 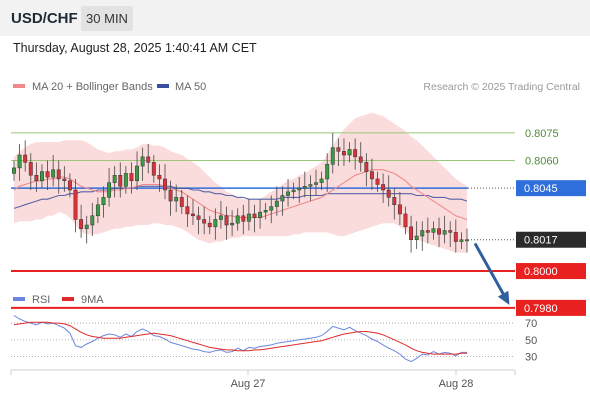 What do you see at coordinates (541, 272) in the screenshot?
I see `level-label: 0.8000` at bounding box center [541, 272].